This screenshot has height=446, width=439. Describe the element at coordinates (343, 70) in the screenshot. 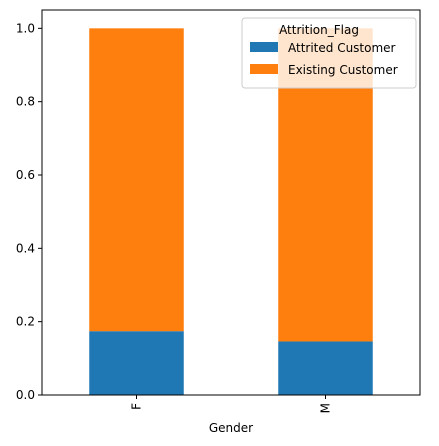

I see `legend-label-existing-customer: Existing Customer` at that location.